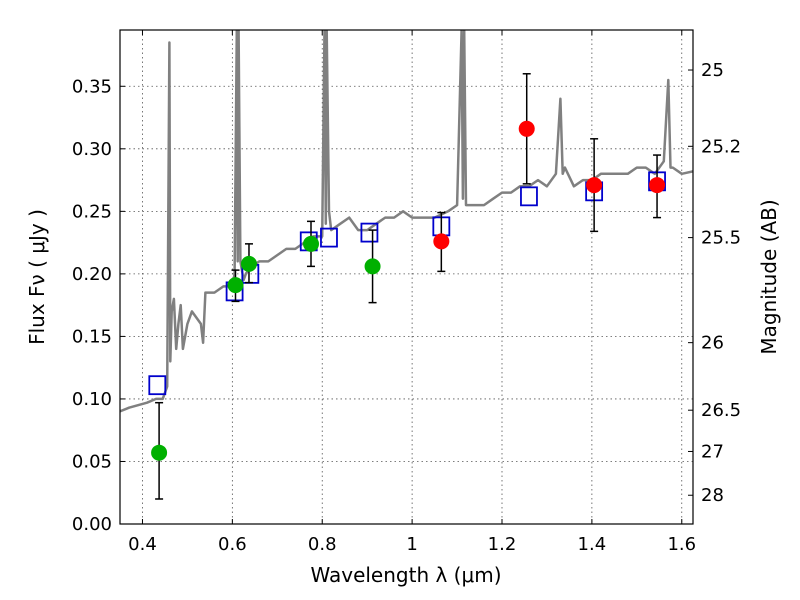 The image size is (800, 600). I want to click on y-tick-label: 0.10, so click(92, 399).